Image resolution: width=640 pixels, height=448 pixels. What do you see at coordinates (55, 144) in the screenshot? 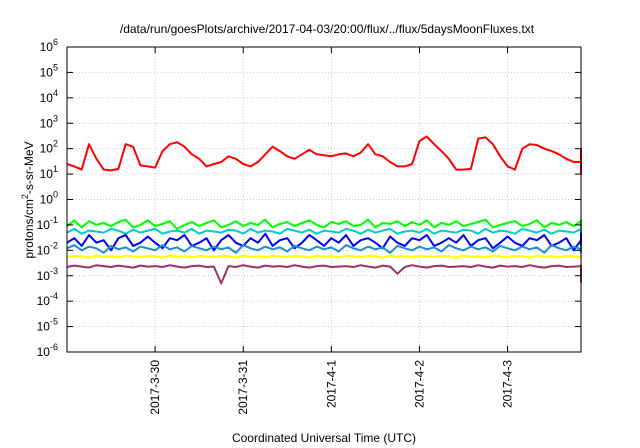
I see `y-tick-exp: 2` at bounding box center [55, 144].